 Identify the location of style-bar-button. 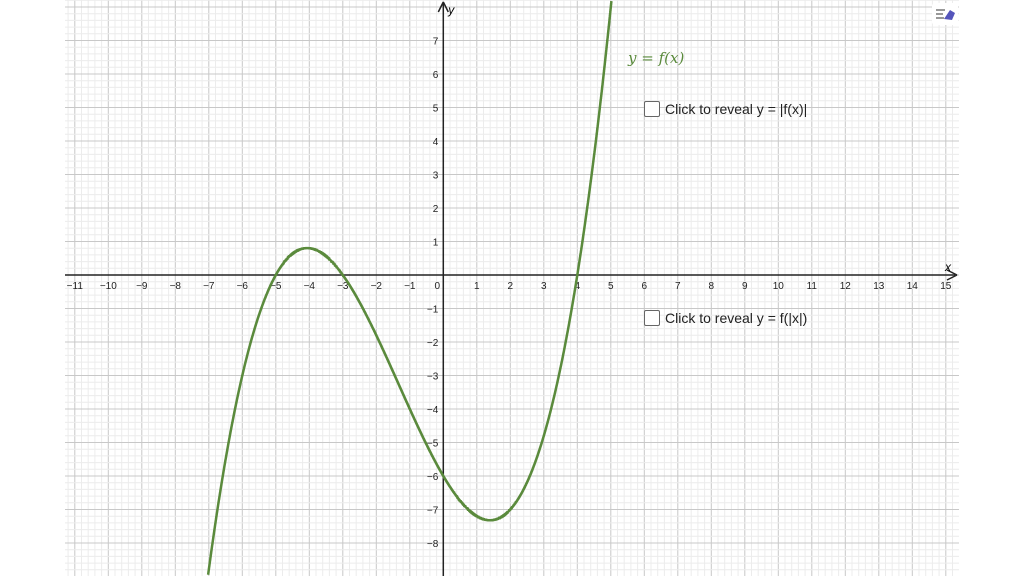
(945, 14).